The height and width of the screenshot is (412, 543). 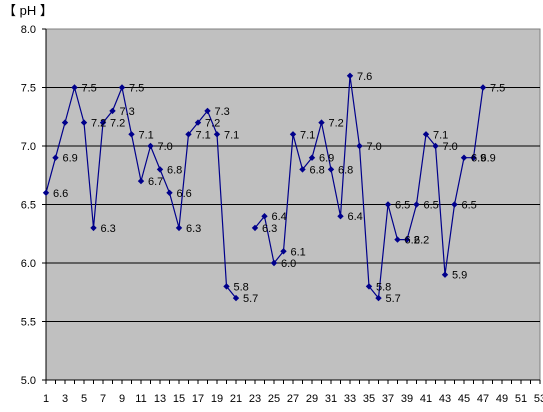 I want to click on x-tick-label: 43, so click(x=445, y=399).